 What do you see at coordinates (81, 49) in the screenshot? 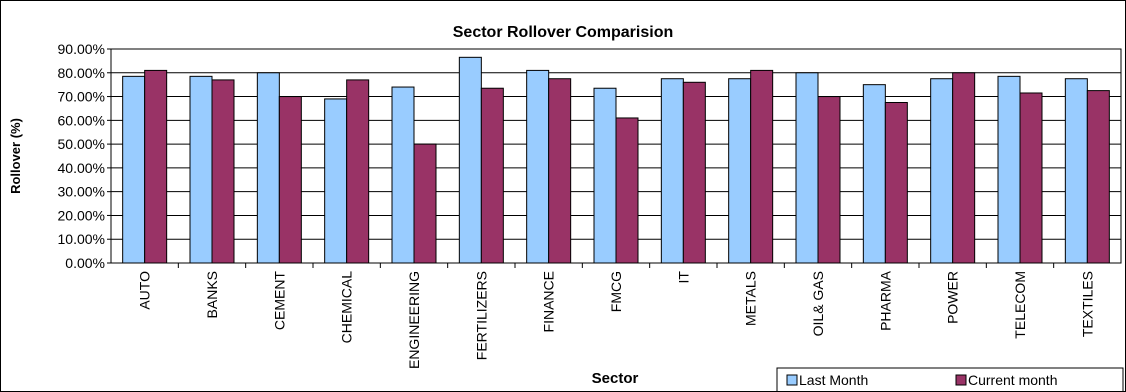
I see `y-tick-label: 90.00%` at bounding box center [81, 49].